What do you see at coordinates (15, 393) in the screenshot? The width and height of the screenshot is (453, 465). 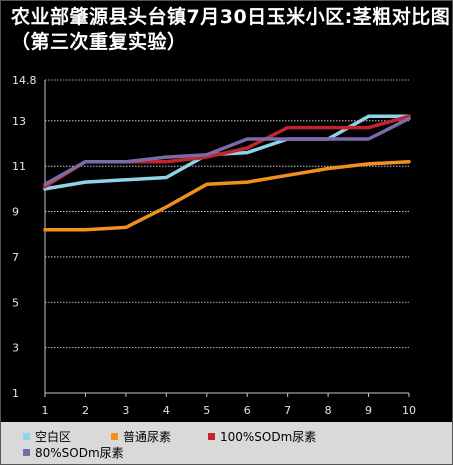 I see `y-tick-label: 1` at bounding box center [15, 393].